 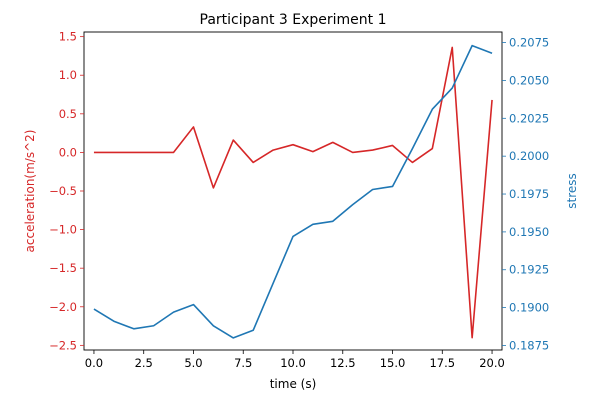 What do you see at coordinates (68, 37) in the screenshot?
I see `y-left-tick-label: 1.5` at bounding box center [68, 37].